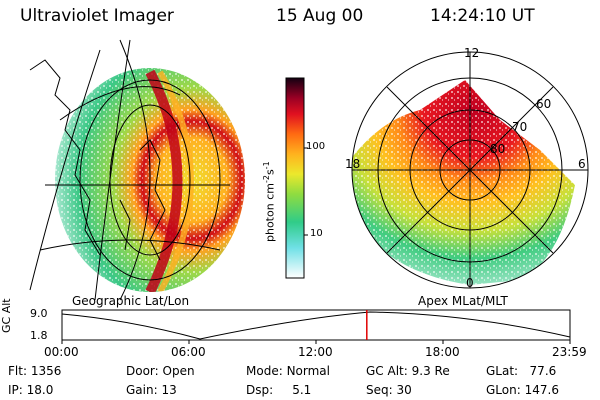 This screenshot has height=400, width=600. Describe the element at coordinates (389, 390) in the screenshot. I see `seq-info: Seq: 30` at that location.